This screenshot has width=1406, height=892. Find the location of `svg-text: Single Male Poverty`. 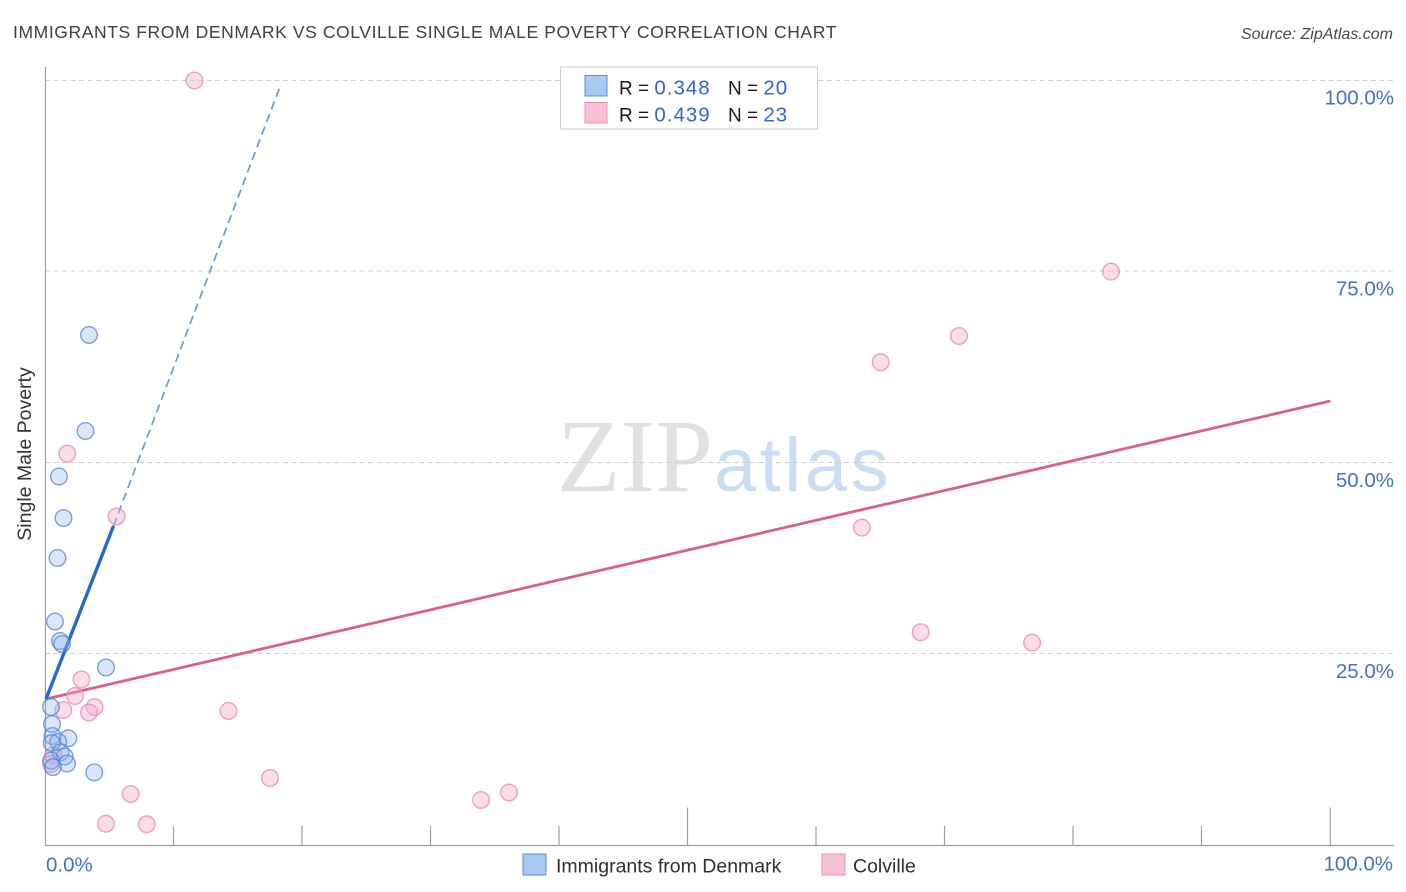

svg-text: Single Male Poverty is located at coordinates (25, 454).